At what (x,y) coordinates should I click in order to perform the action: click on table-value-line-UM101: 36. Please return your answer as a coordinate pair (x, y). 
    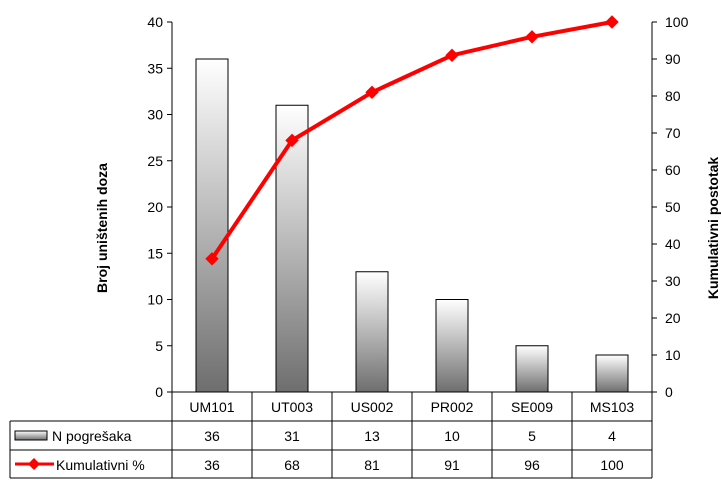
    Looking at the image, I should click on (212, 465).